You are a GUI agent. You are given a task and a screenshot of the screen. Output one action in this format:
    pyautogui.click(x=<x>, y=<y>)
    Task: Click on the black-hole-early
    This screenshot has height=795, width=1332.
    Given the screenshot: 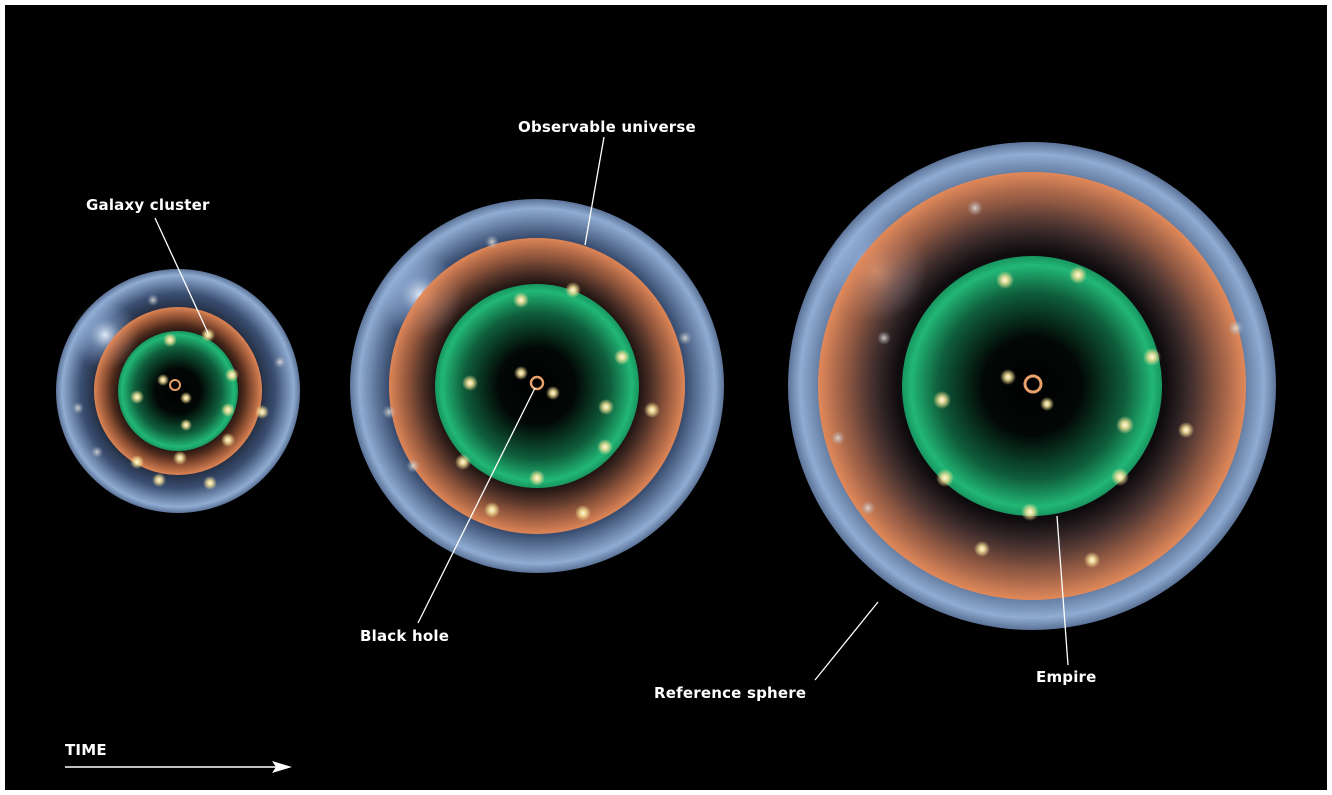 What is the action you would take?
    pyautogui.click(x=175, y=385)
    